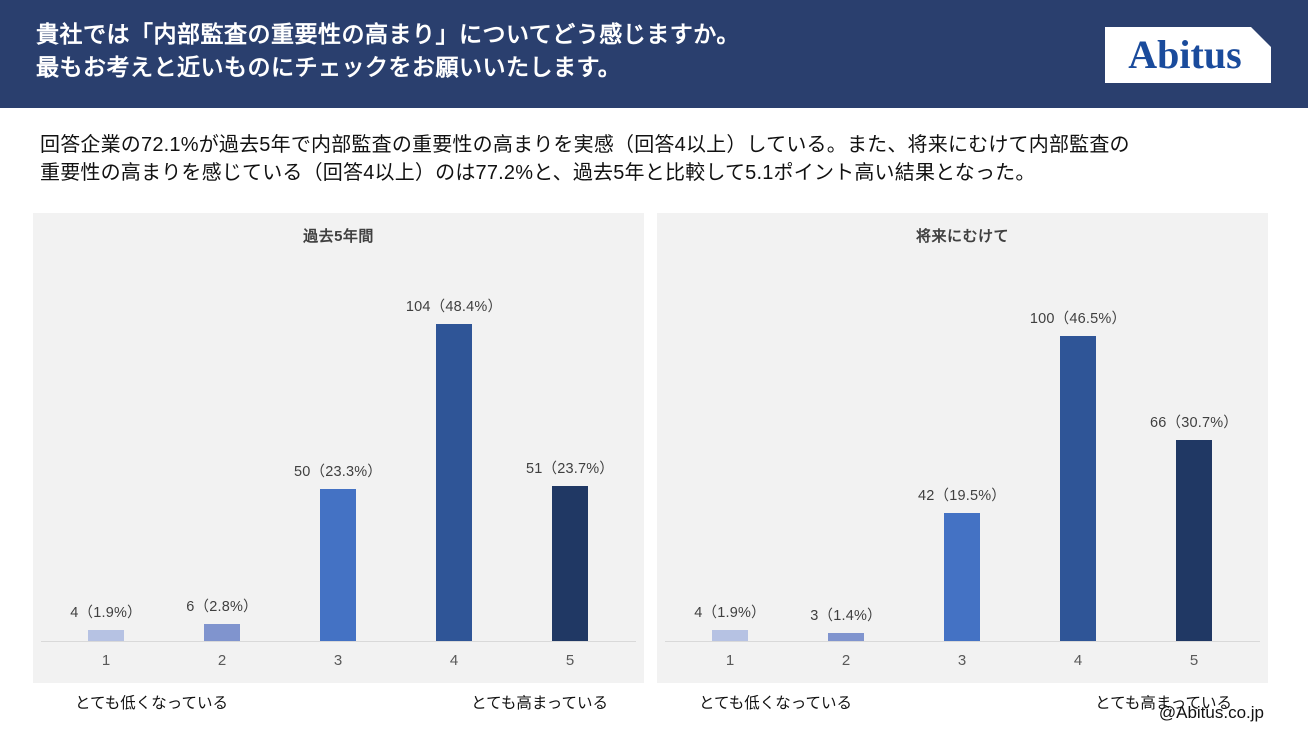 The width and height of the screenshot is (1308, 736). I want to click on bar-column: 6（2.8%）, so click(222, 445).